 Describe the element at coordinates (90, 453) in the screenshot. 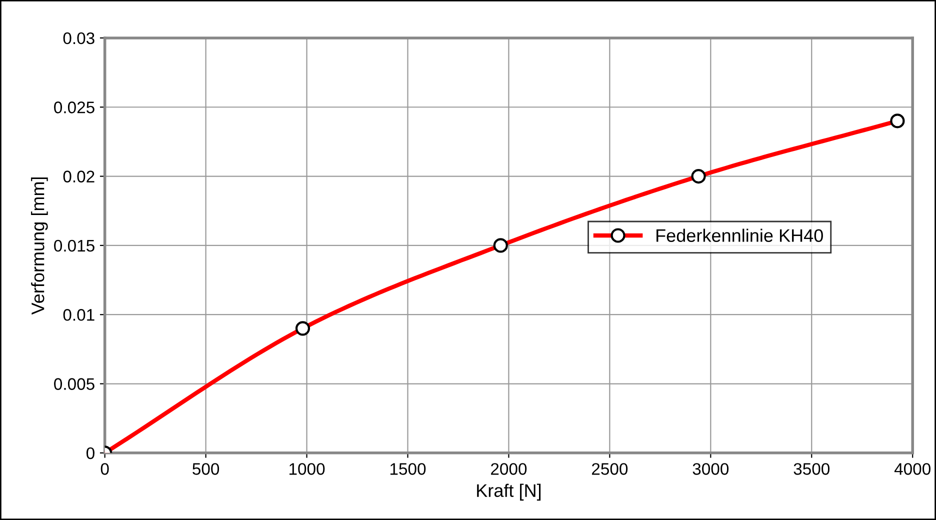

I see `y-tick-label: 0` at that location.